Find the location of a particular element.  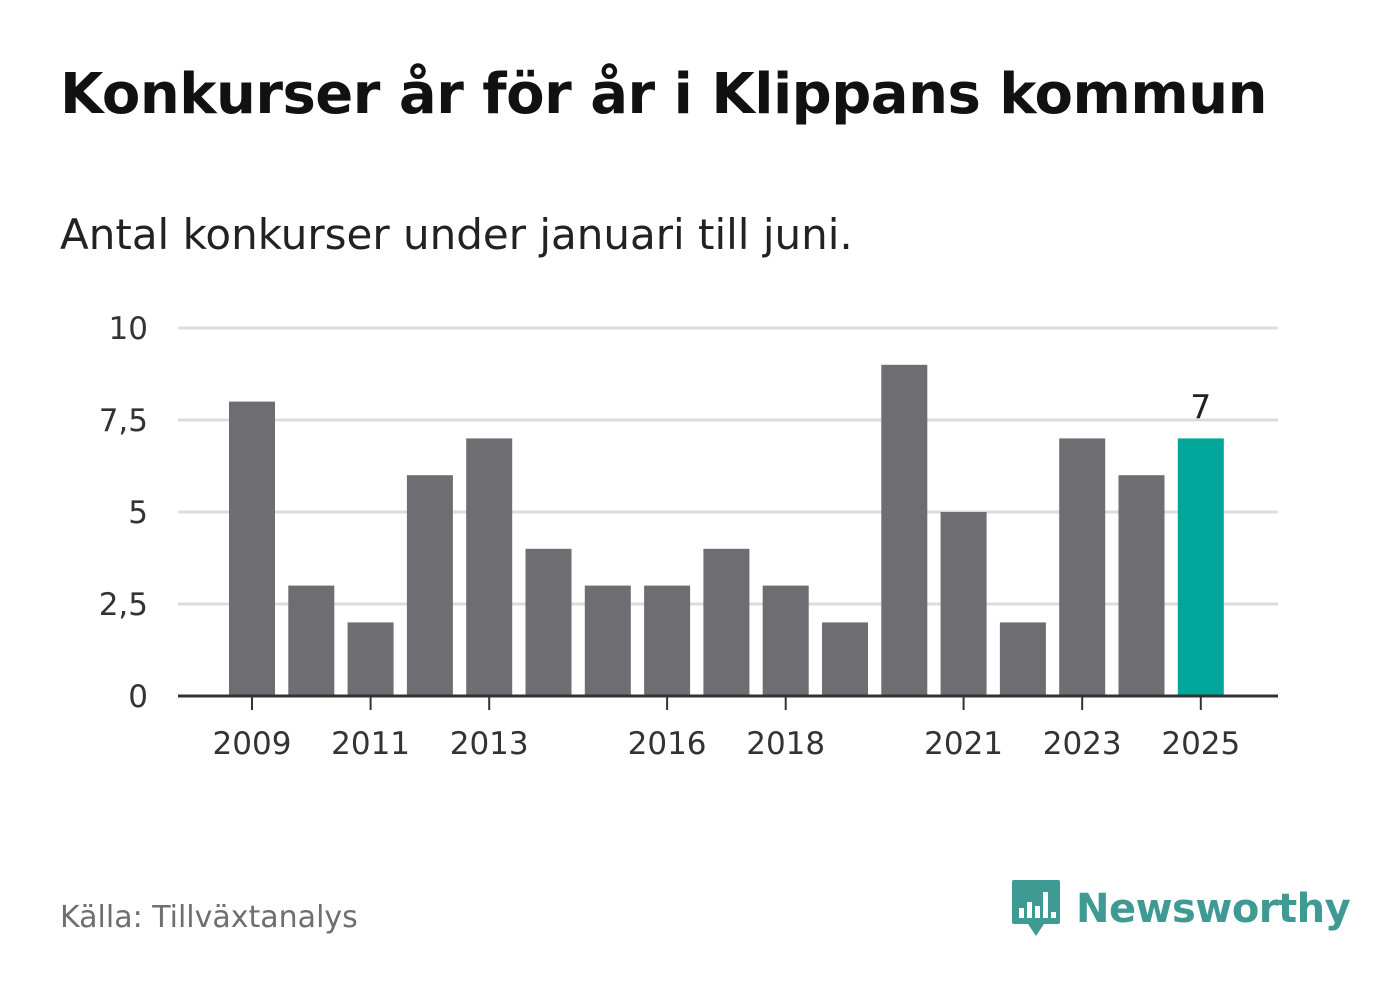

data-label: 7 is located at coordinates (1200, 406).